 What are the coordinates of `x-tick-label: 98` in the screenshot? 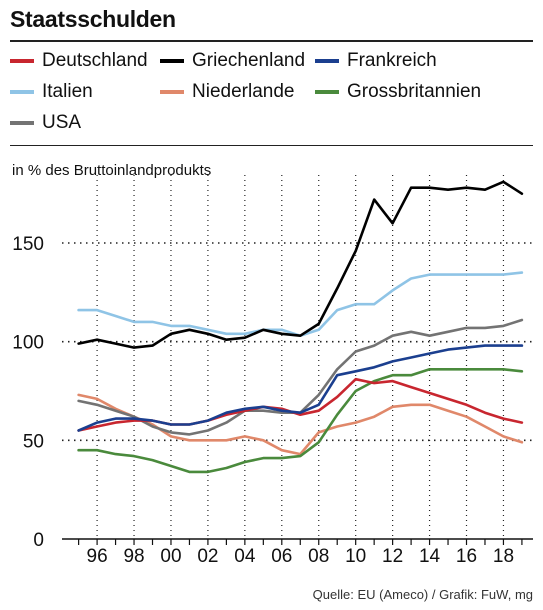 It's located at (133, 556).